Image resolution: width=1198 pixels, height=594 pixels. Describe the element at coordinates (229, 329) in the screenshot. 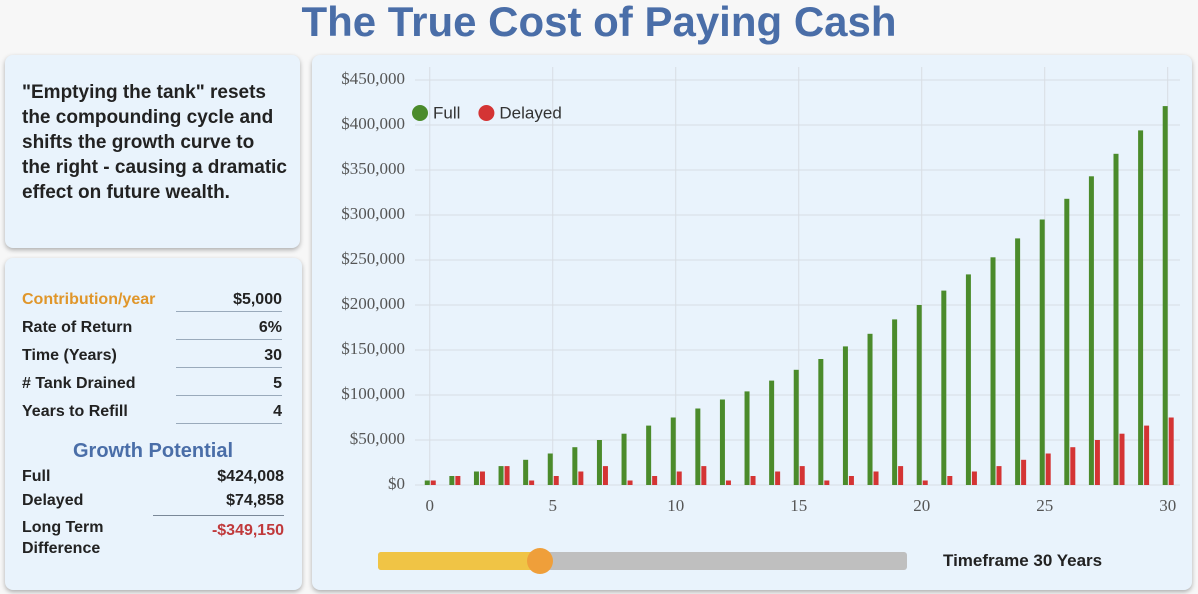

I see `input-value: 6%` at that location.